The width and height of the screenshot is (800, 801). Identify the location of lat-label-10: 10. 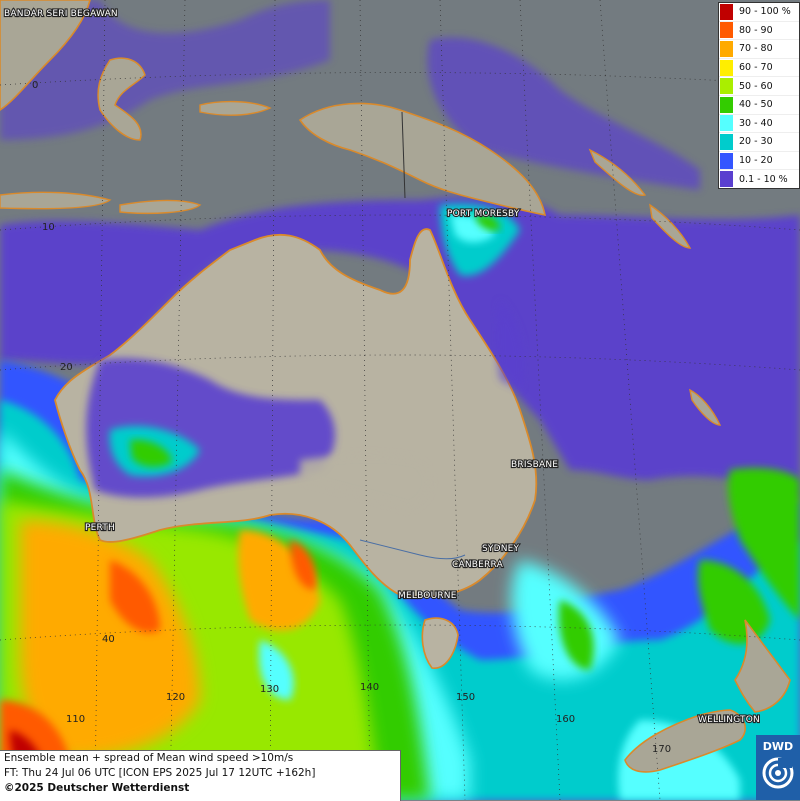
(48, 227).